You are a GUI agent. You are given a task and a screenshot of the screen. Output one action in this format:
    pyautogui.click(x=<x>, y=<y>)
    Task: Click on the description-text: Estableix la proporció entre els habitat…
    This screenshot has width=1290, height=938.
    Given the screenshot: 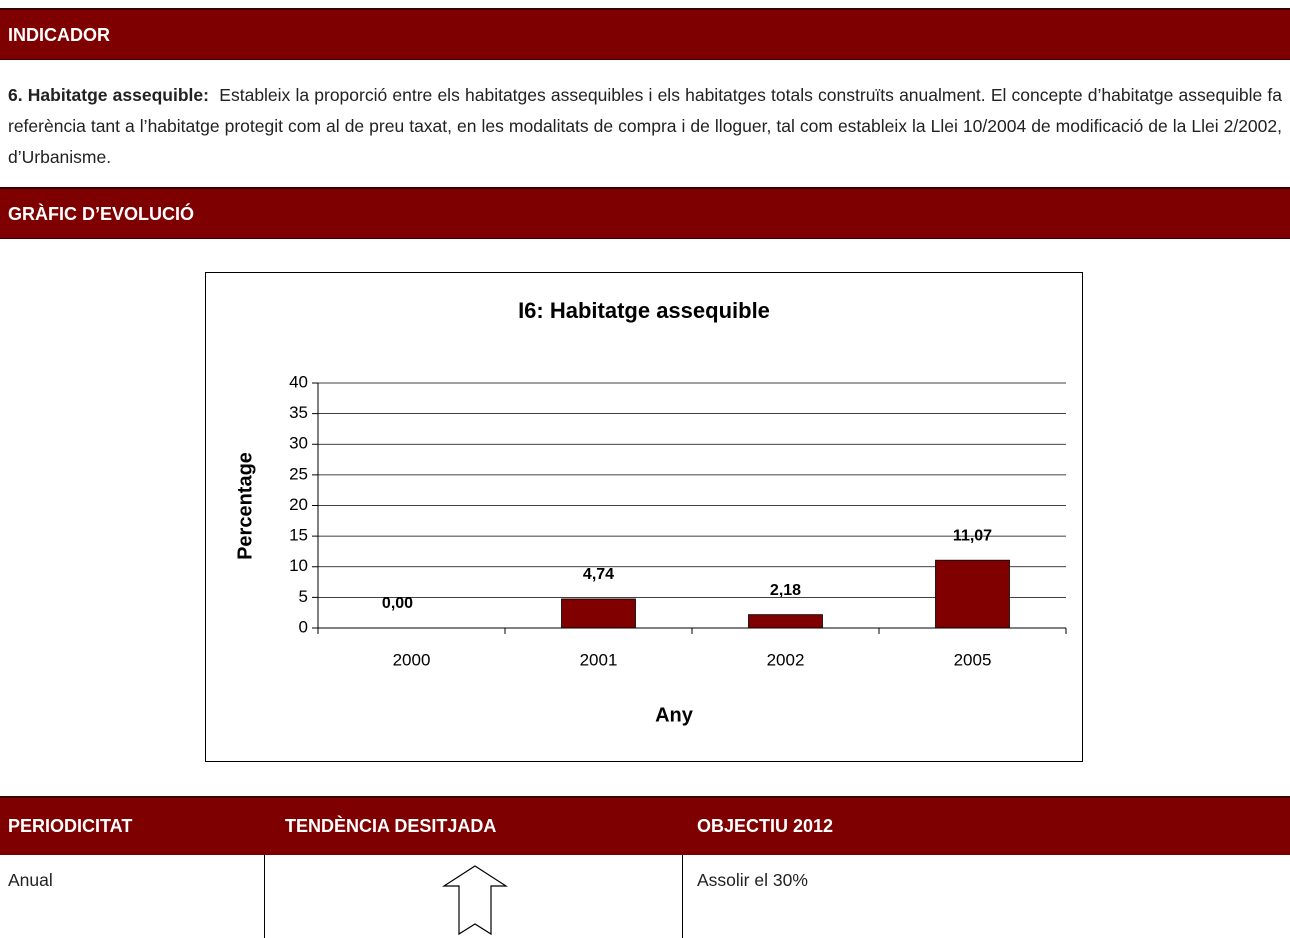 What is the action you would take?
    pyautogui.click(x=645, y=126)
    